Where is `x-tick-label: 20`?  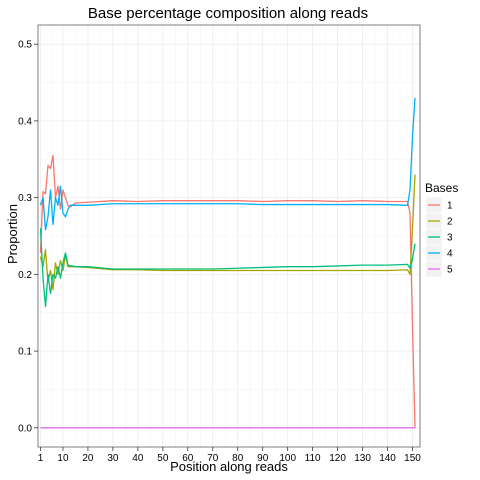 x-tick-label: 20 is located at coordinates (88, 458).